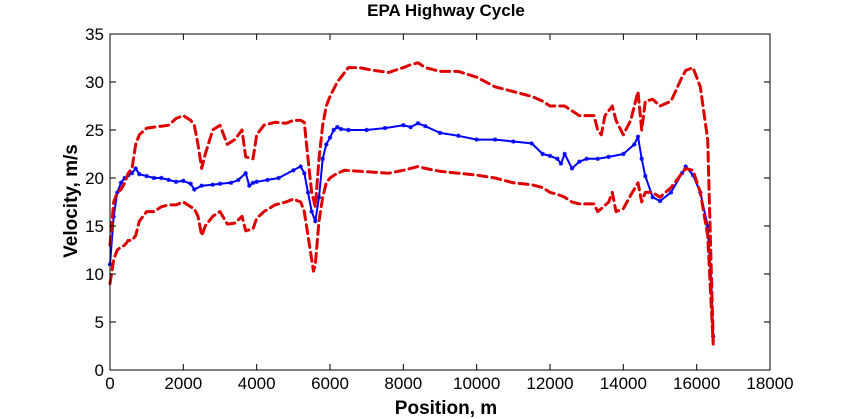 The width and height of the screenshot is (850, 419). Describe the element at coordinates (549, 383) in the screenshot. I see `x-tick-label: 12000` at that location.